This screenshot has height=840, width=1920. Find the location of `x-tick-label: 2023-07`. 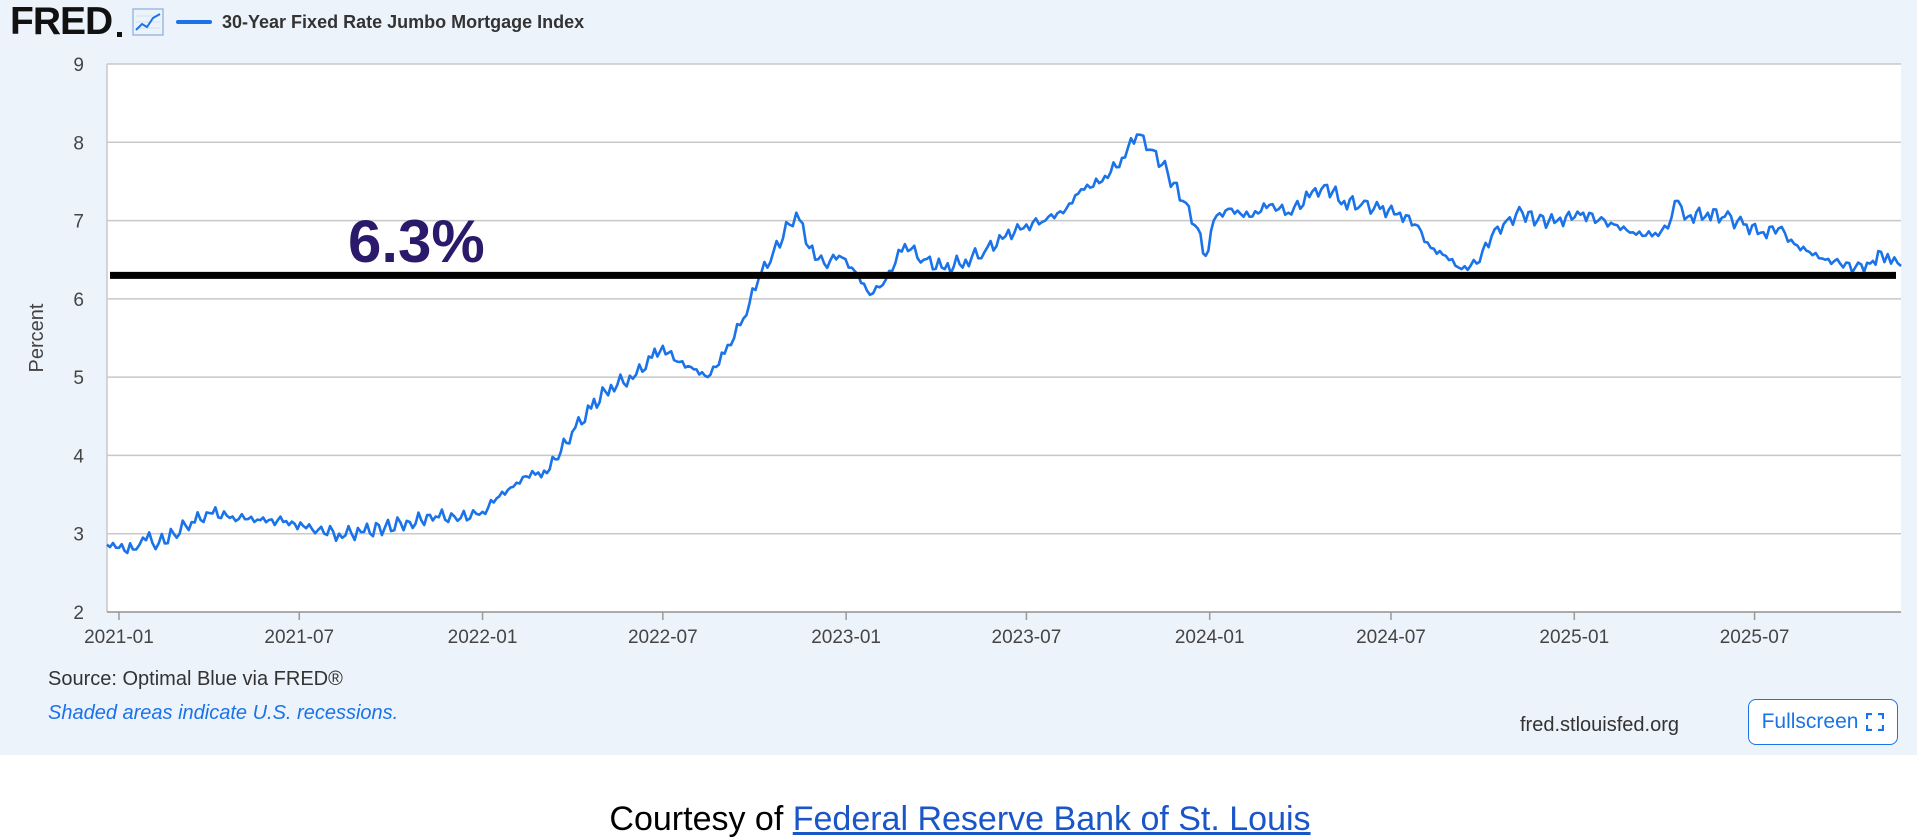

x-tick-label: 2023-07 is located at coordinates (1027, 637).